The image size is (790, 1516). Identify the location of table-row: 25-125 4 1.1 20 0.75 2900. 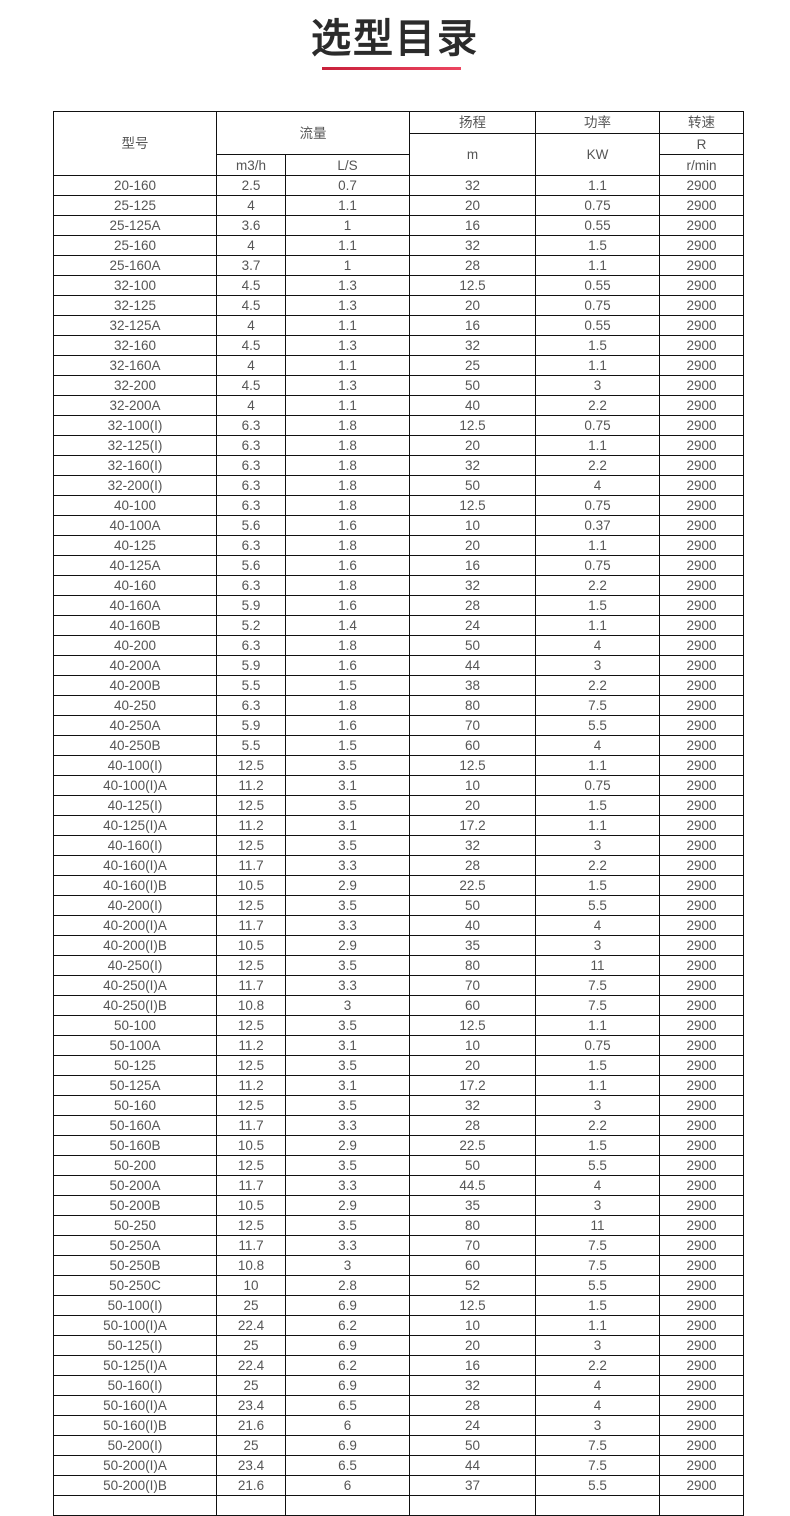
(398, 205).